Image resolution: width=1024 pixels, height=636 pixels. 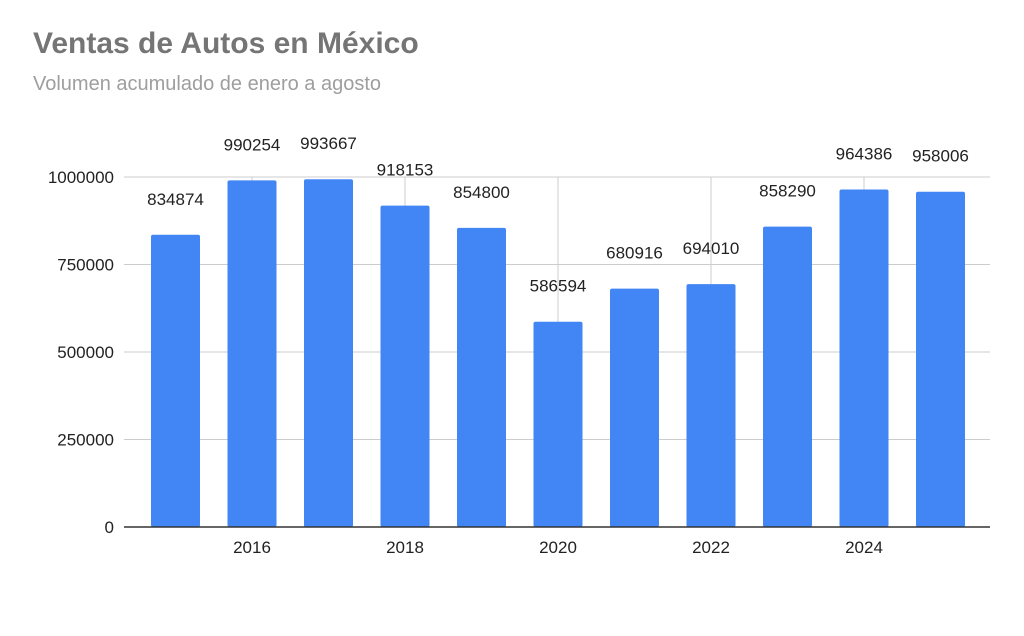 What do you see at coordinates (252, 144) in the screenshot?
I see `data-label-2016: 990254` at bounding box center [252, 144].